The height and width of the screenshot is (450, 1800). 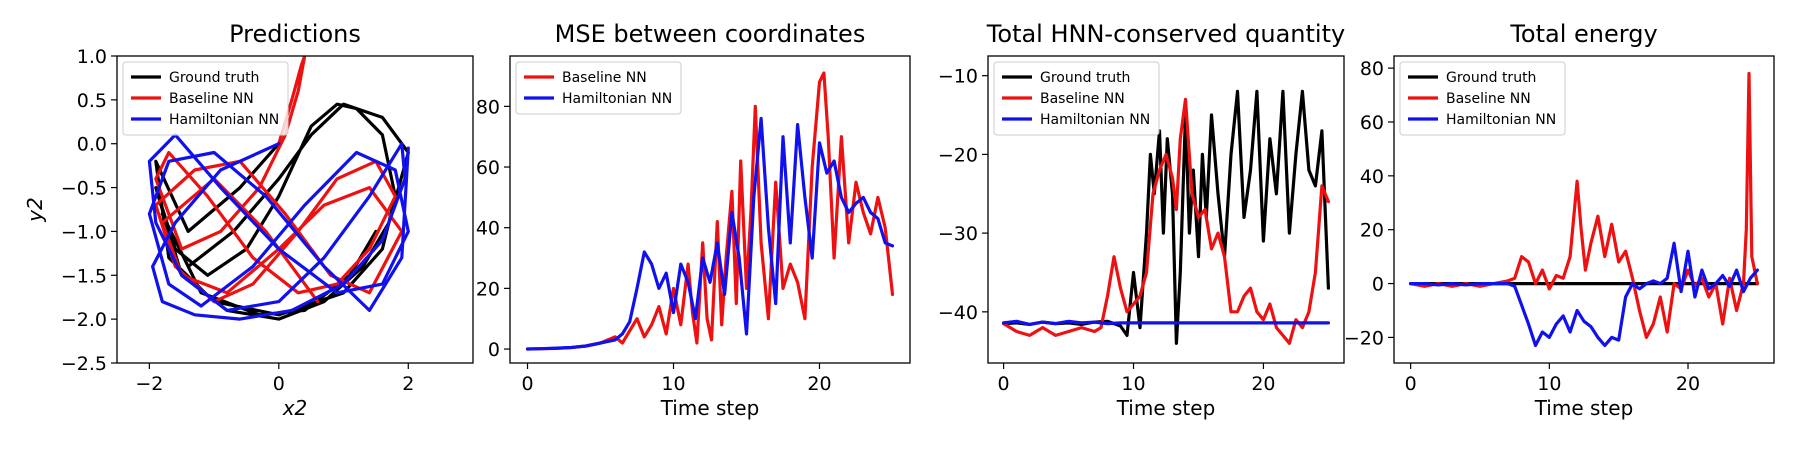 I want to click on y-tick-label: −2.0, so click(x=84, y=320).